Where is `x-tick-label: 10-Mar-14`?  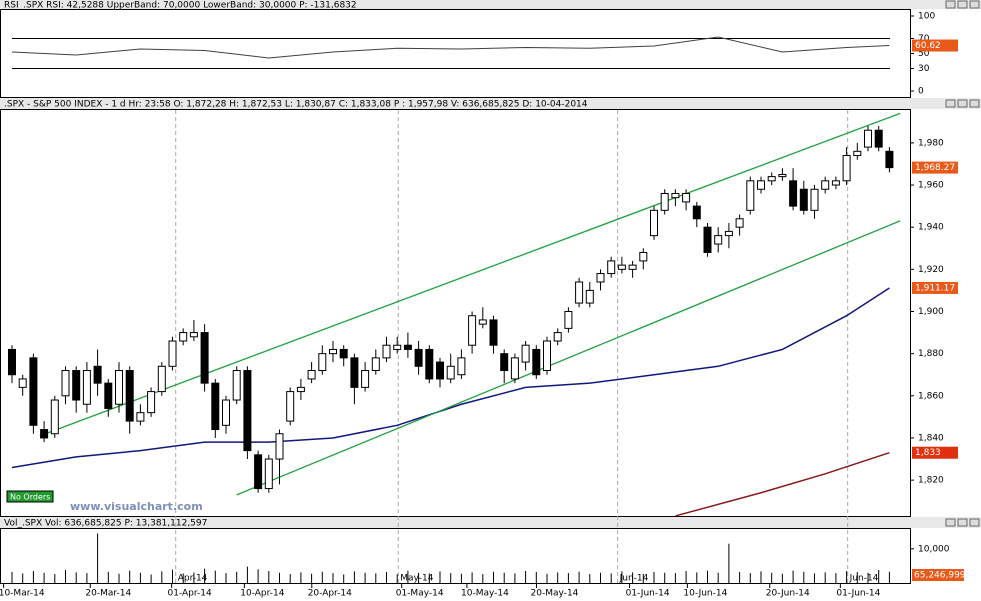 x-tick-label: 10-Mar-14 is located at coordinates (22, 594).